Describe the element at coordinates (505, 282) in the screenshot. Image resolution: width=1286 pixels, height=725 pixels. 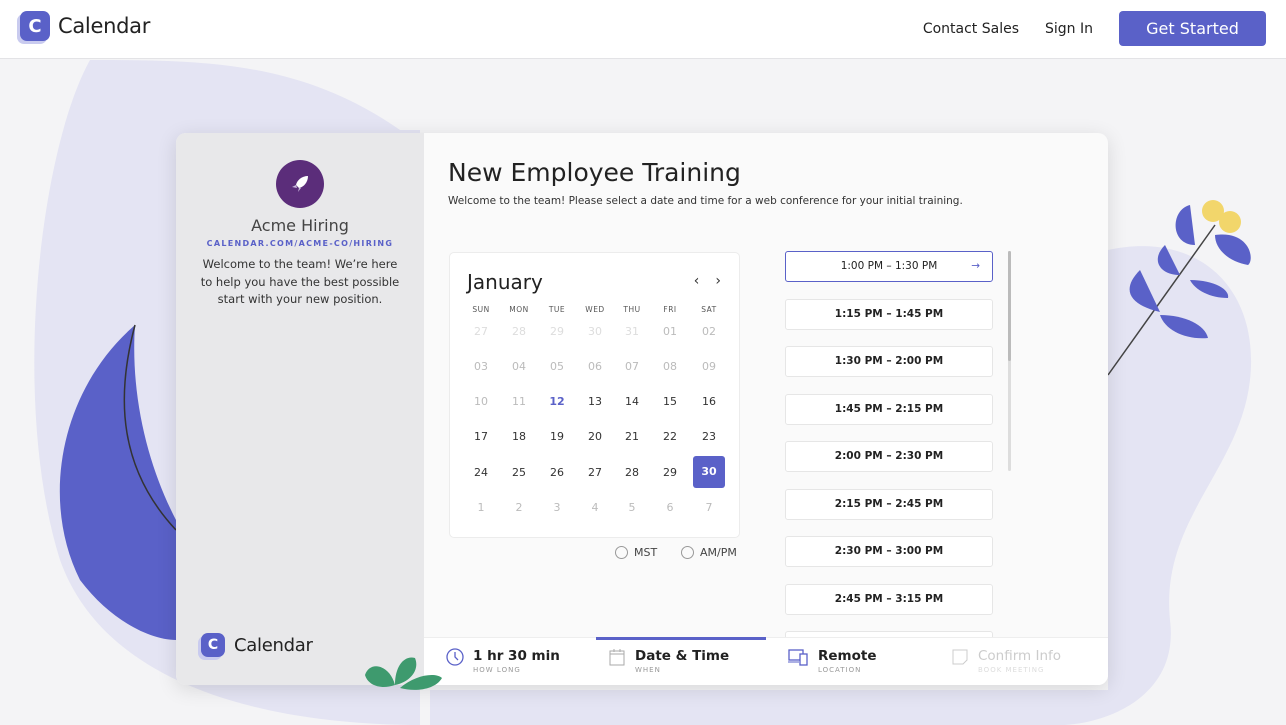
I see `month-label: January` at that location.